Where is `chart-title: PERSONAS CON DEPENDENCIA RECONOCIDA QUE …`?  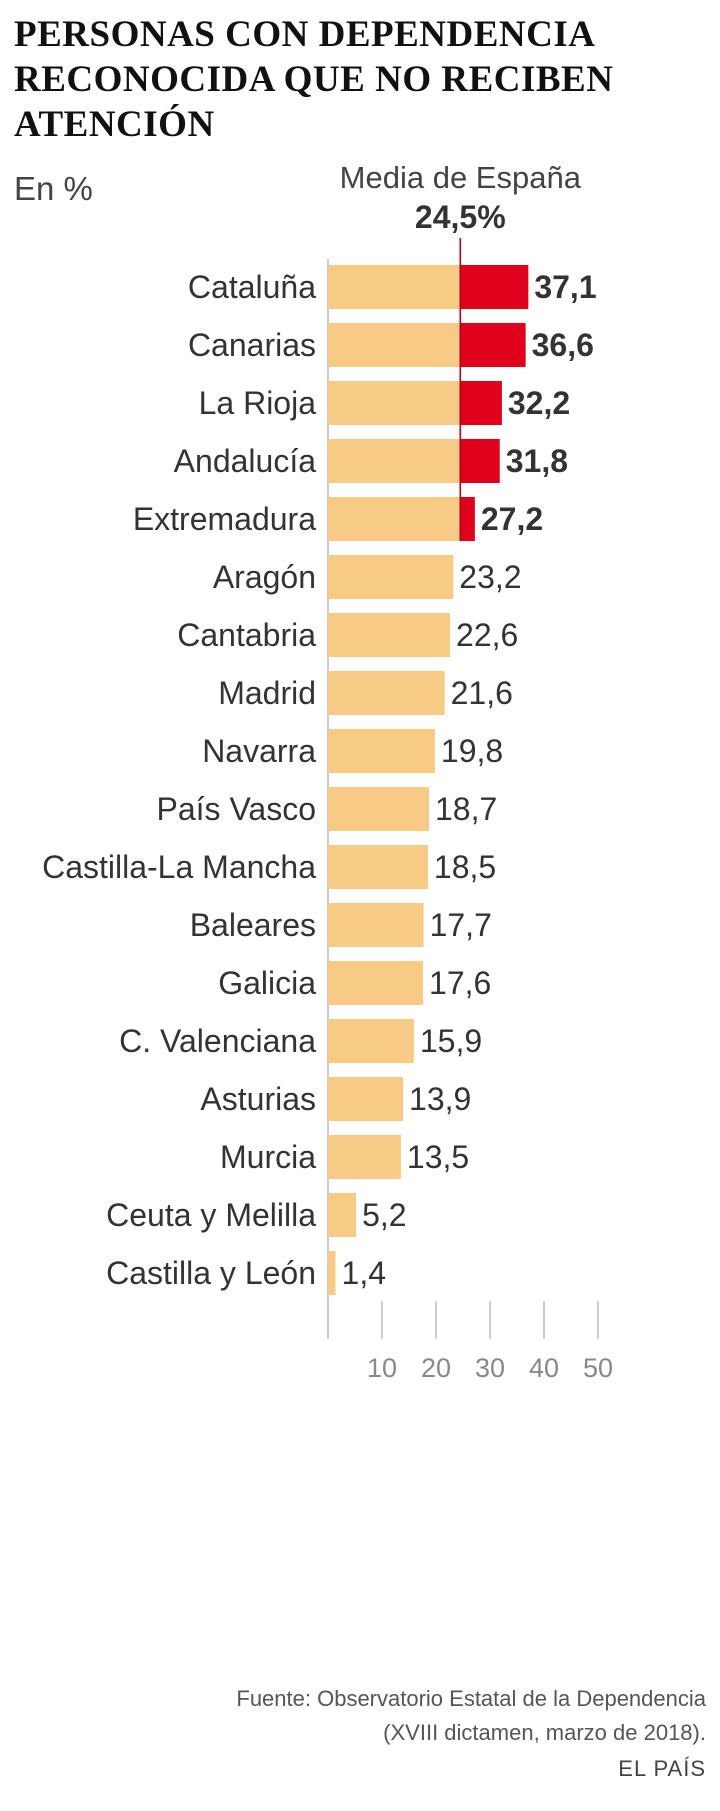
chart-title: PERSONAS CON DEPENDENCIA RECONOCIDA QUE … is located at coordinates (359, 79).